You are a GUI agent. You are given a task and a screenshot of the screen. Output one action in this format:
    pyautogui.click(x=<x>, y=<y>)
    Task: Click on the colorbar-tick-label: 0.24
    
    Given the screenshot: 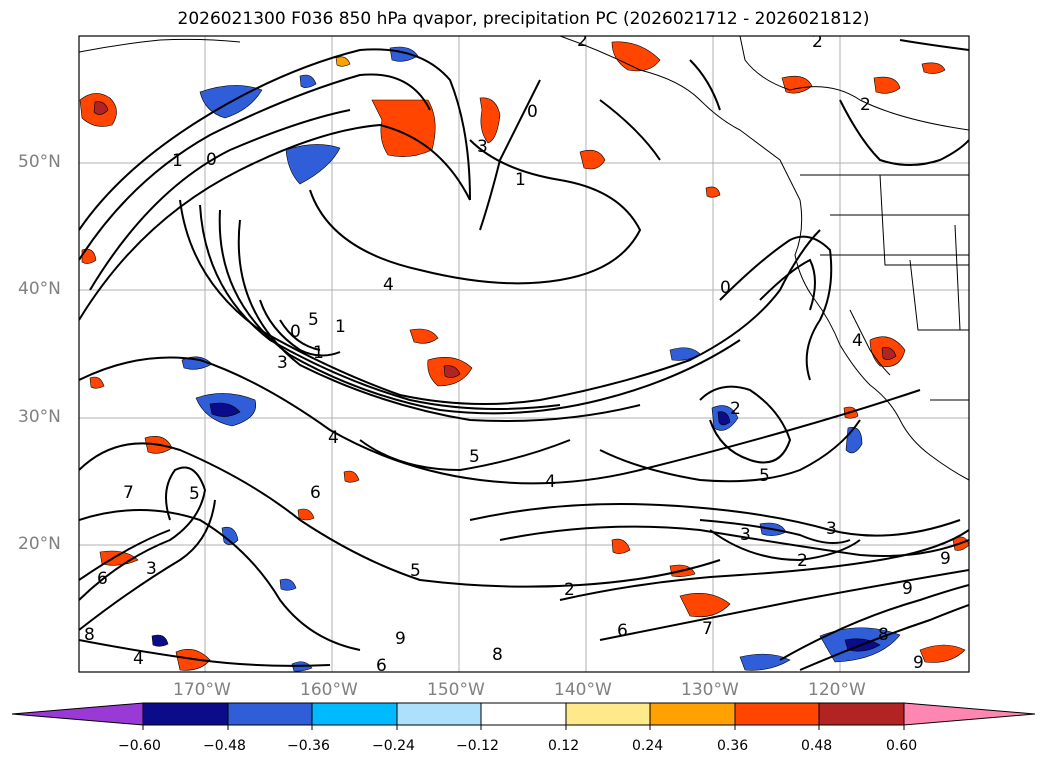 What is the action you would take?
    pyautogui.click(x=648, y=746)
    